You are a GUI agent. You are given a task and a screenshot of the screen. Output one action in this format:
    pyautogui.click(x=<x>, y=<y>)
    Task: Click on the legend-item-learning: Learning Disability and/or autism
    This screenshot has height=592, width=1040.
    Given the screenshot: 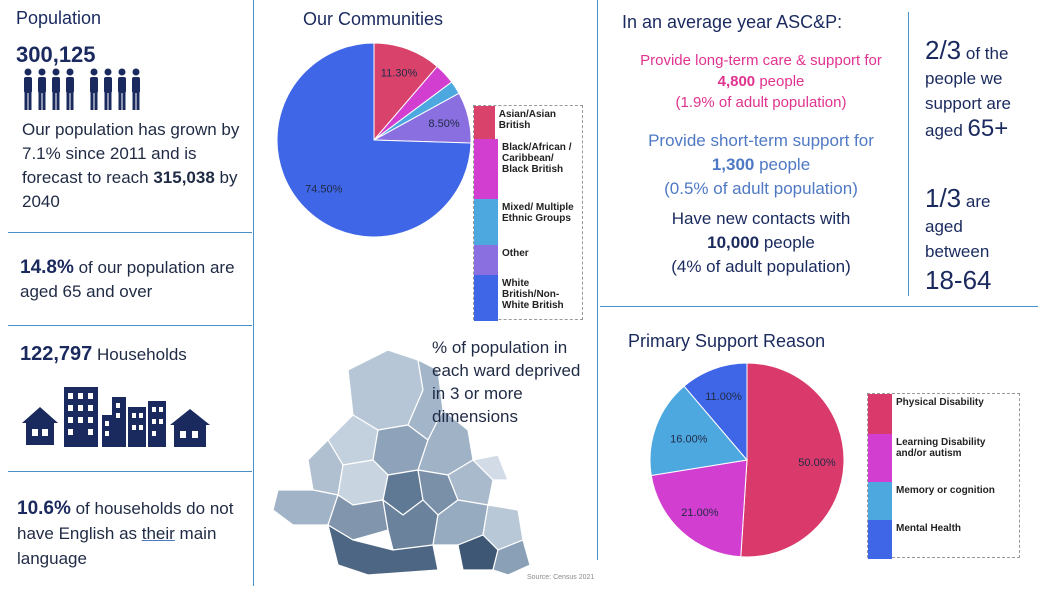 What is the action you would take?
    pyautogui.click(x=940, y=458)
    